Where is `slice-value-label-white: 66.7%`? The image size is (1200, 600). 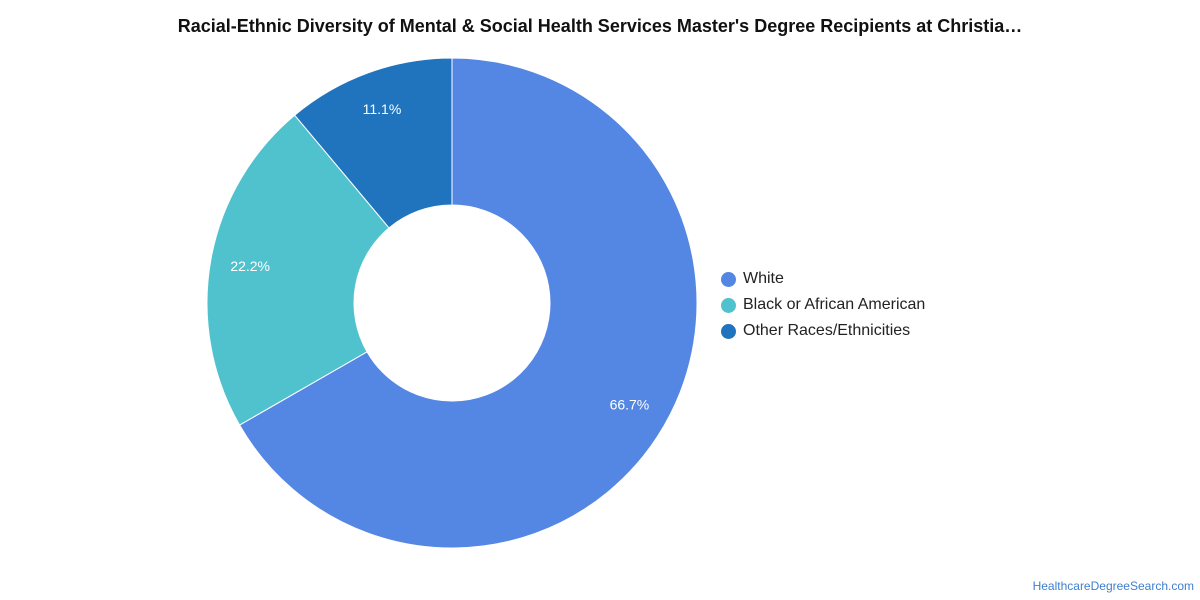
slice-value-label-white: 66.7% is located at coordinates (630, 404).